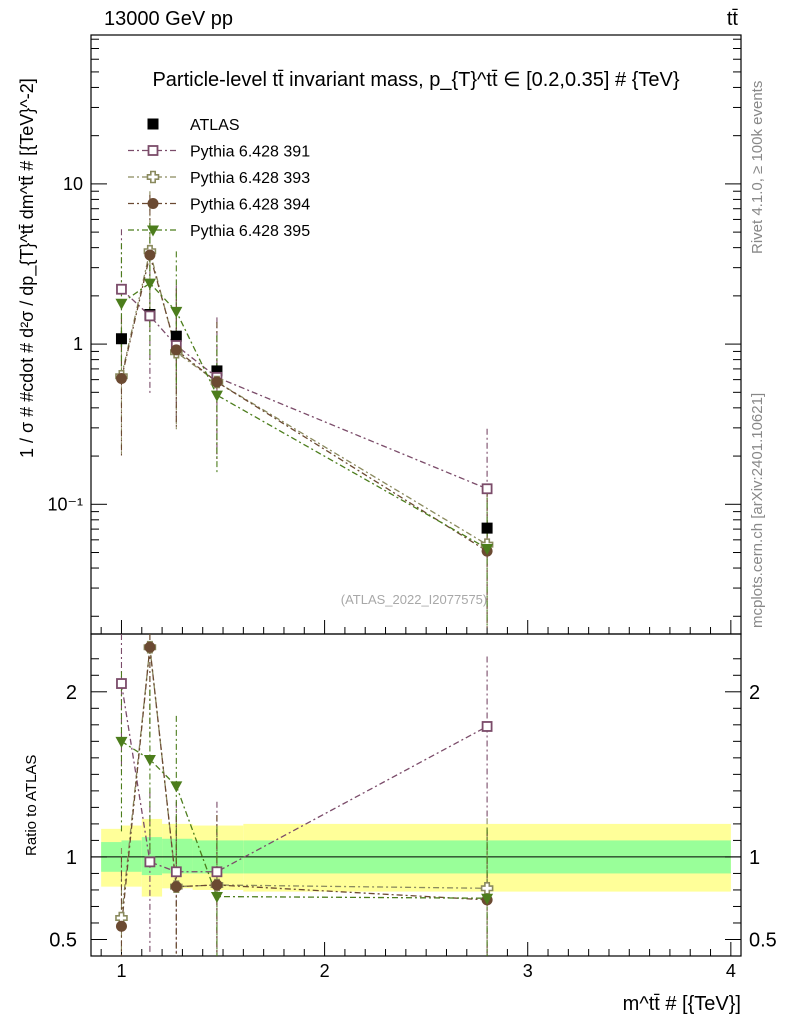  I want to click on rivet-version-label: Rivet 4.1.0, ≥ 100k events, so click(757, 167).